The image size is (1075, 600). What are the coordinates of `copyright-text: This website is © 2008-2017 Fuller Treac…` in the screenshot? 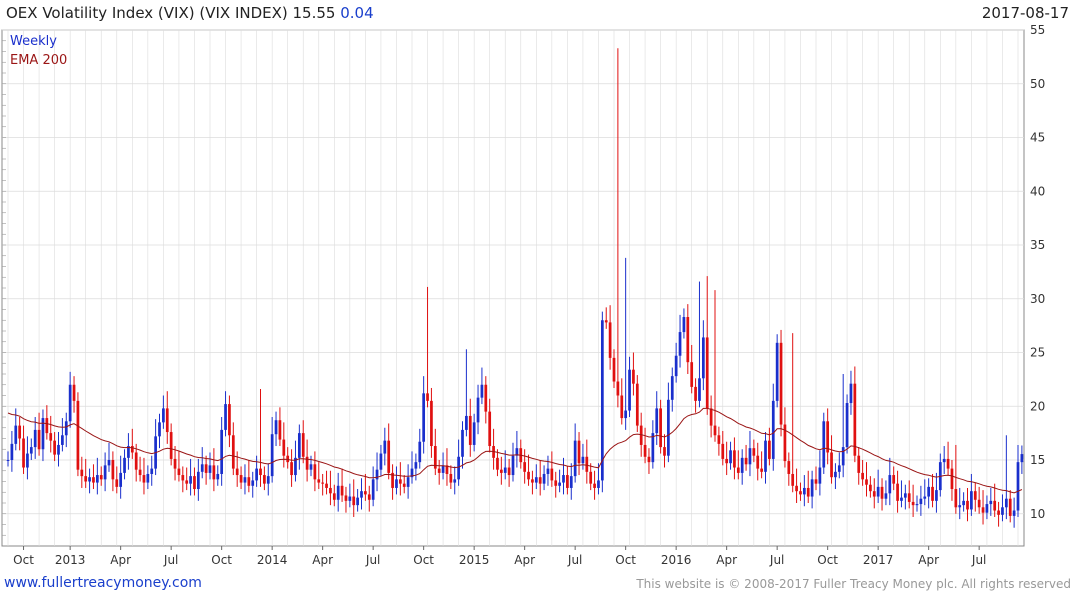 It's located at (853, 584).